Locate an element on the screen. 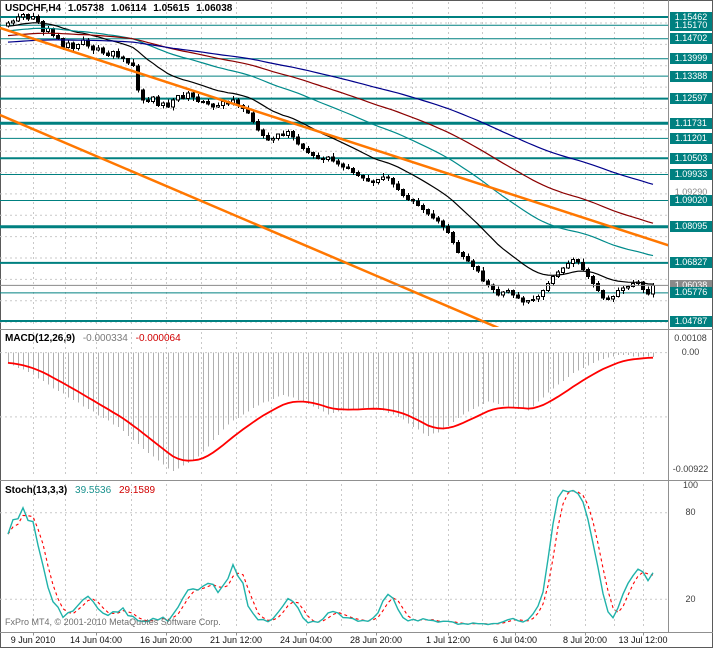 The height and width of the screenshot is (648, 713). price-scale-area is located at coordinates (691, 316).